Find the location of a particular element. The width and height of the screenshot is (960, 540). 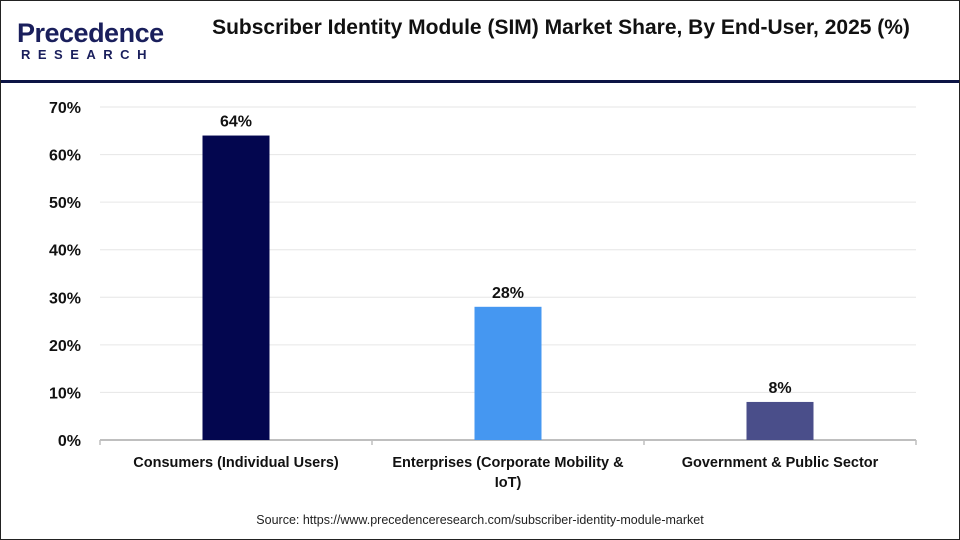

y-tick-label: 70% is located at coordinates (65, 108).